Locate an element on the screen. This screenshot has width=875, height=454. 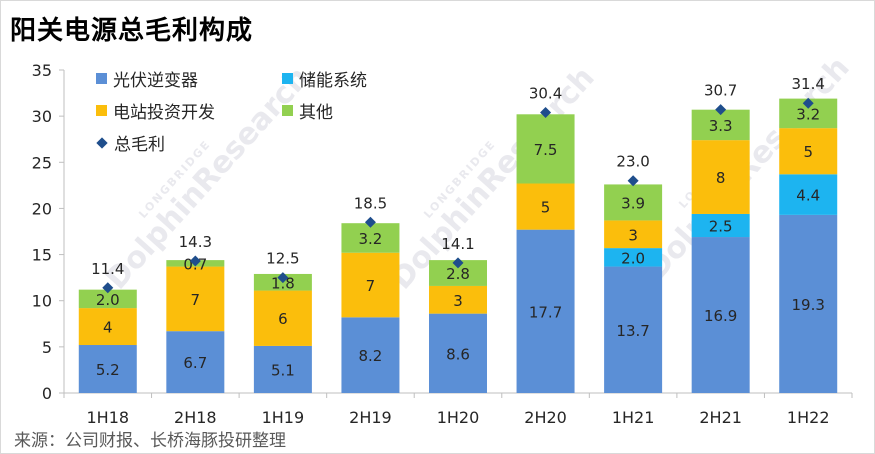
y-tick-label: 10 is located at coordinates (42, 301).